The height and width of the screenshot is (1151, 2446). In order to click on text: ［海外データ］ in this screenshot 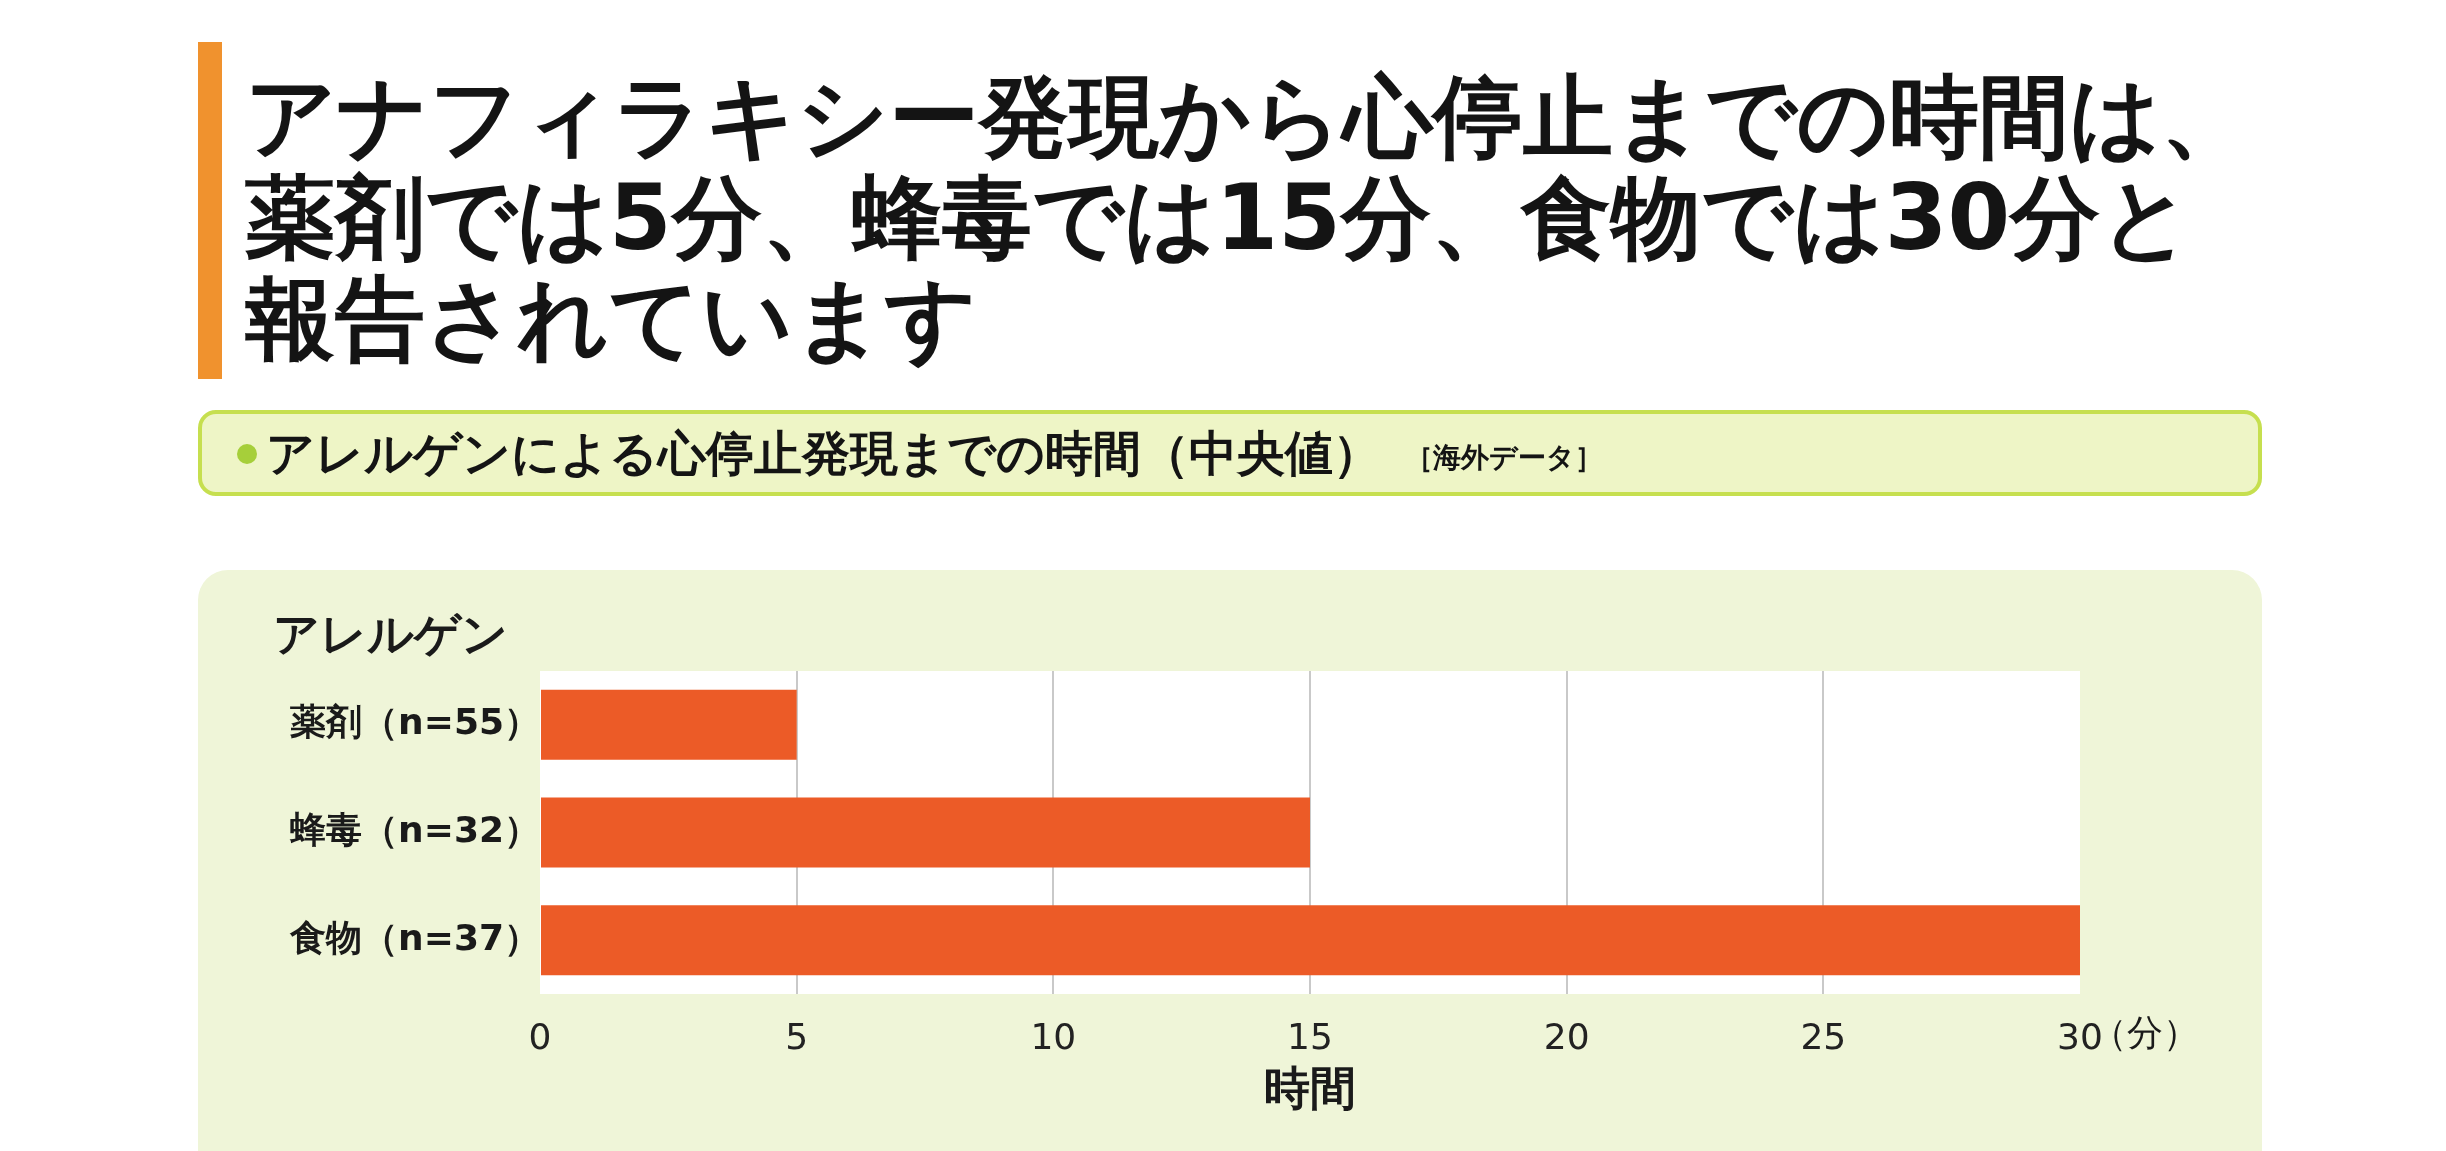, I will do `click(1504, 458)`.